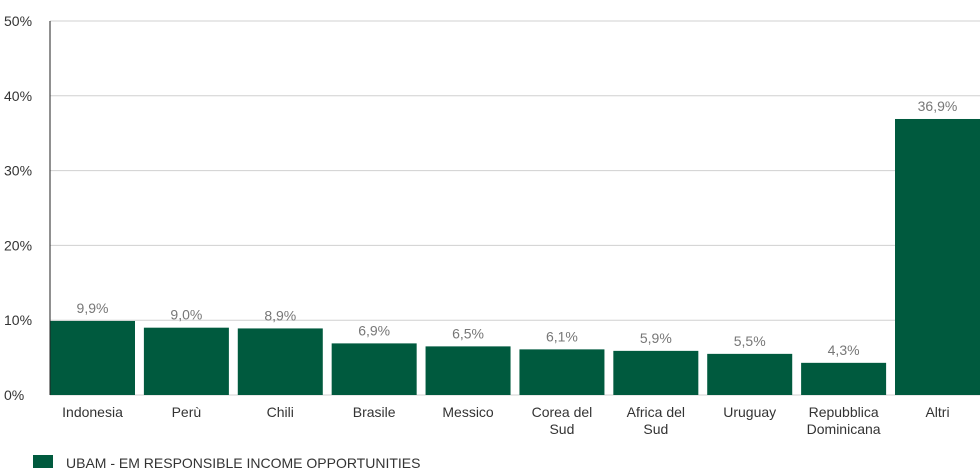  Describe the element at coordinates (749, 412) in the screenshot. I see `category-label: Uruguay` at that location.